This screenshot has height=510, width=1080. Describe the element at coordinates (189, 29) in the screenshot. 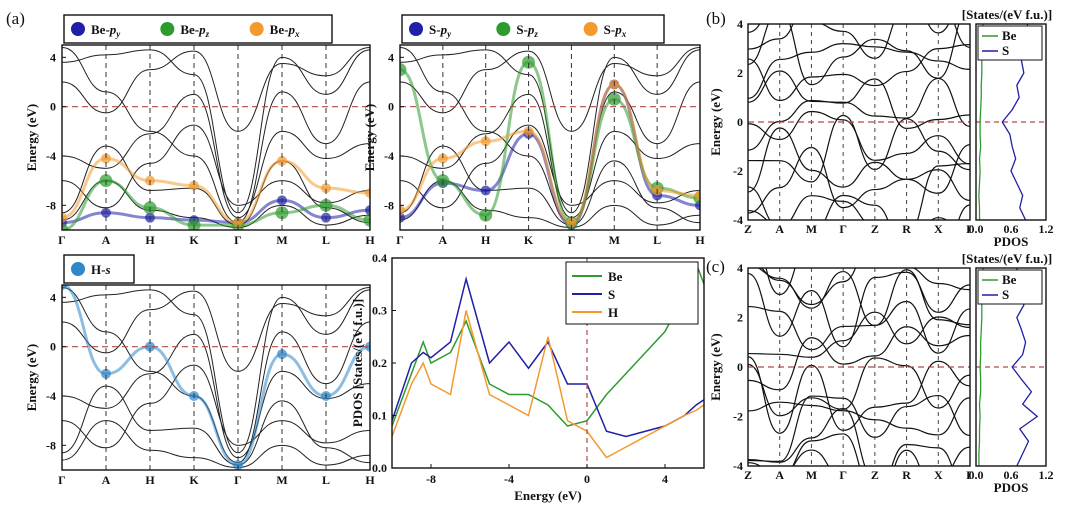

I see `be-p-bands-legend-label-1-base: Be-` at that location.